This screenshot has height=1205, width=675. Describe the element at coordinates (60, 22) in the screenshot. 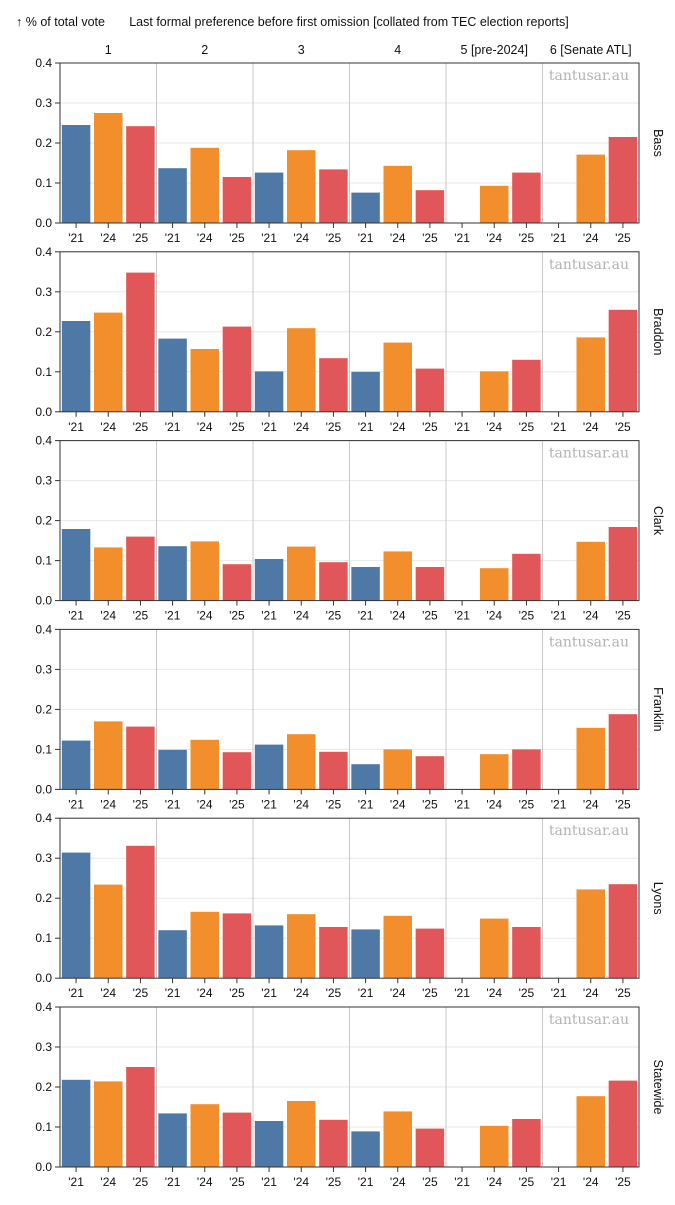

I see `y-axis-label: ↑ % of total vote` at that location.